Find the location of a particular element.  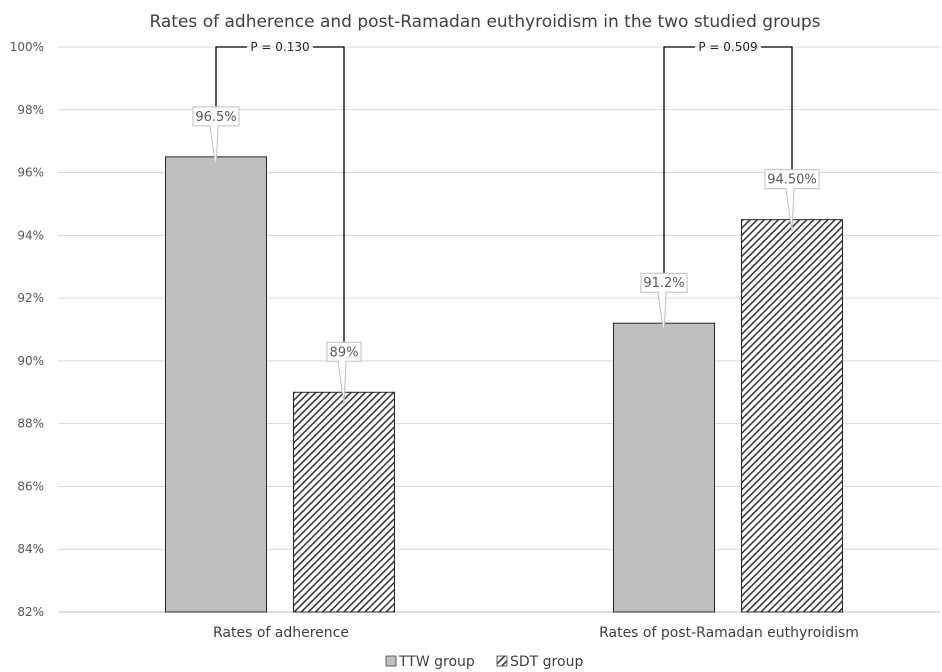

data-label-text: 91.2% is located at coordinates (663, 283).